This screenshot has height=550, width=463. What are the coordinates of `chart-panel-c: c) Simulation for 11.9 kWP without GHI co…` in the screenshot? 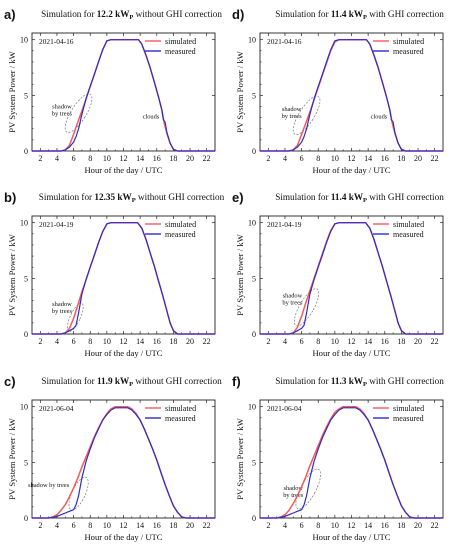 It's located at (113, 458).